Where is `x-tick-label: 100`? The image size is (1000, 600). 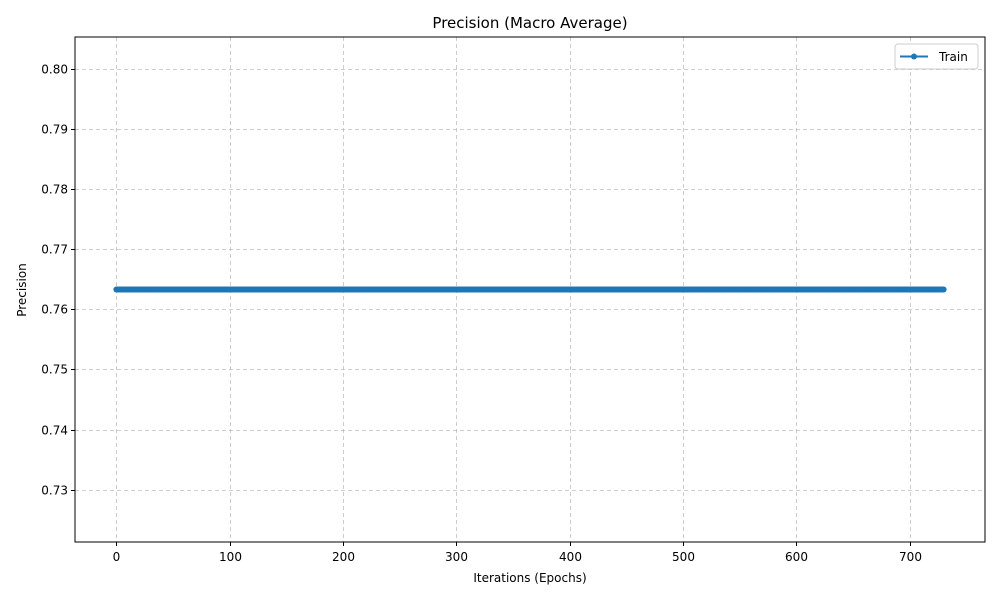 x-tick-label: 100 is located at coordinates (230, 557).